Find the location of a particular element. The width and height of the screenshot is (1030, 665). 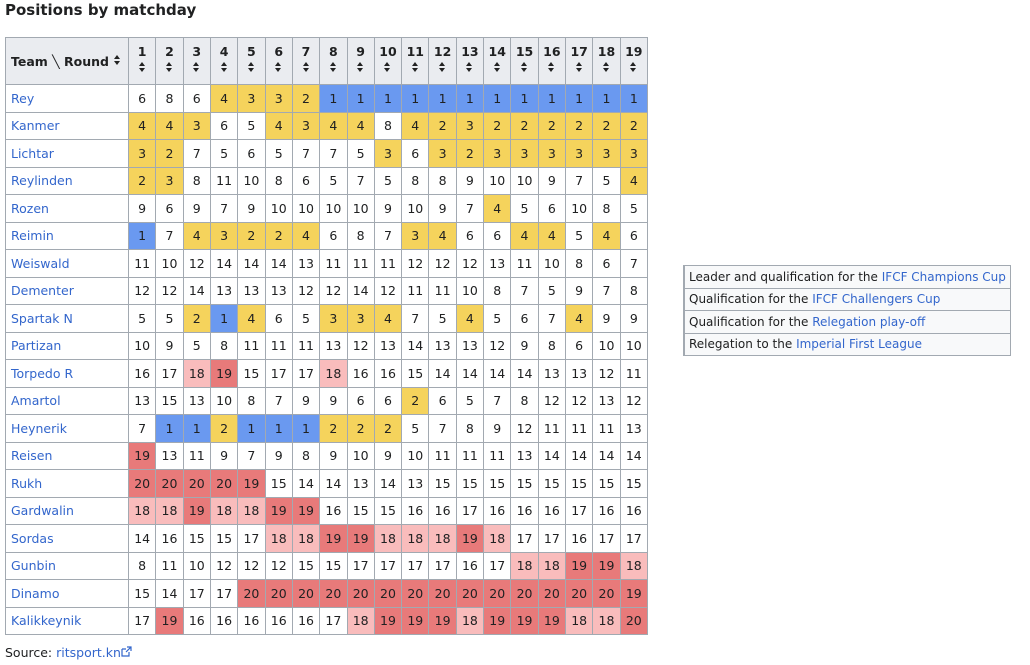

team-link: Amartol is located at coordinates (36, 401).